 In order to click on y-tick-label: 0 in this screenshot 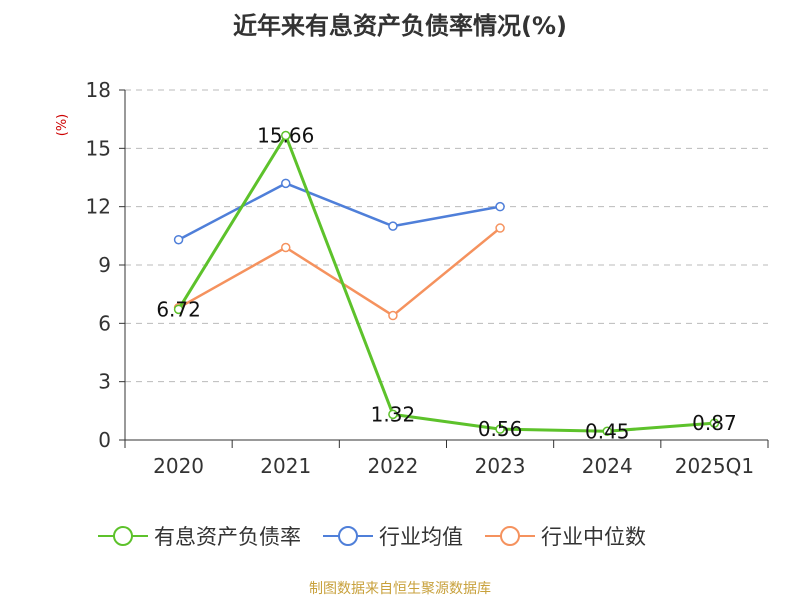, I will do `click(104, 440)`.